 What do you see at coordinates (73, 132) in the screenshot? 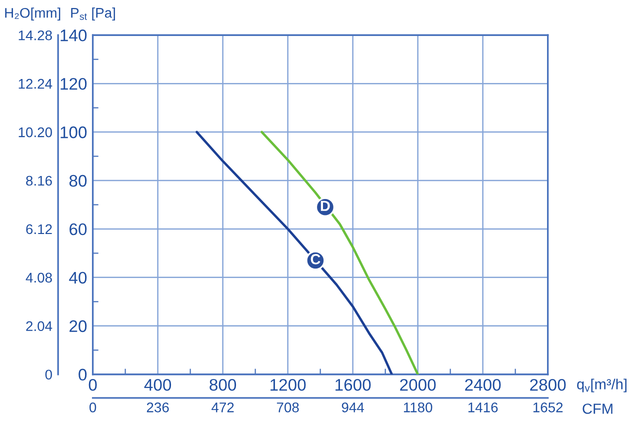
I see `y-tick-label: 100` at bounding box center [73, 132].